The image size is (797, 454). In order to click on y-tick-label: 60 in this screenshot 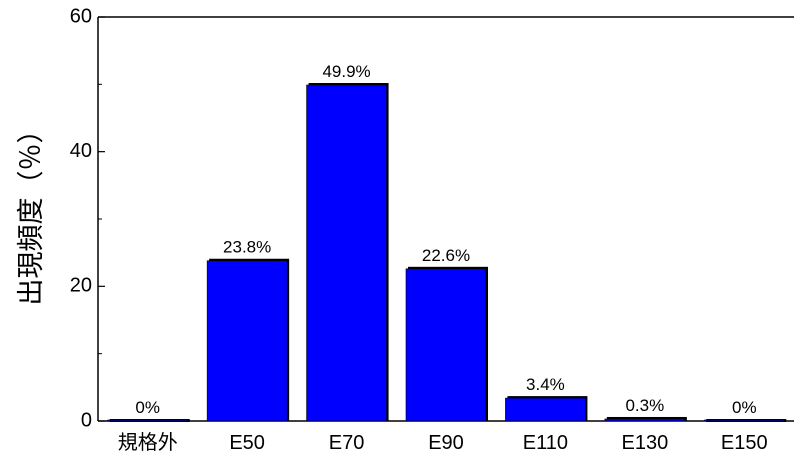, I will do `click(81, 16)`.